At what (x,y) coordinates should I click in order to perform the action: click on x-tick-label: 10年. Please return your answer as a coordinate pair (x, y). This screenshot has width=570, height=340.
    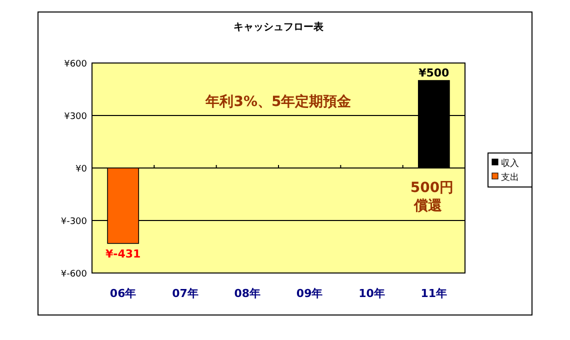
    Looking at the image, I should click on (371, 293).